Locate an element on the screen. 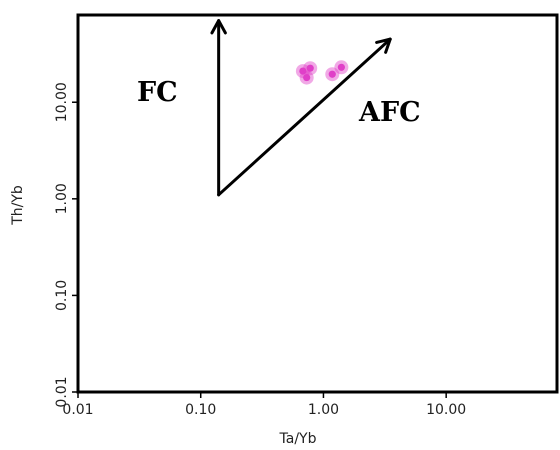 This screenshot has width=560, height=450. y-tick-label-0: 0.01 is located at coordinates (62, 391).